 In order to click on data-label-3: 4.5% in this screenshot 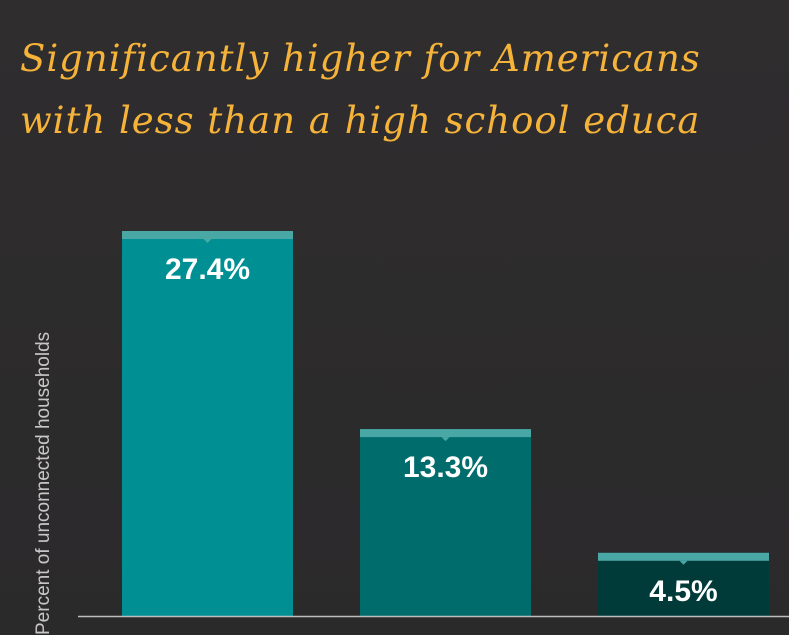, I will do `click(683, 591)`.